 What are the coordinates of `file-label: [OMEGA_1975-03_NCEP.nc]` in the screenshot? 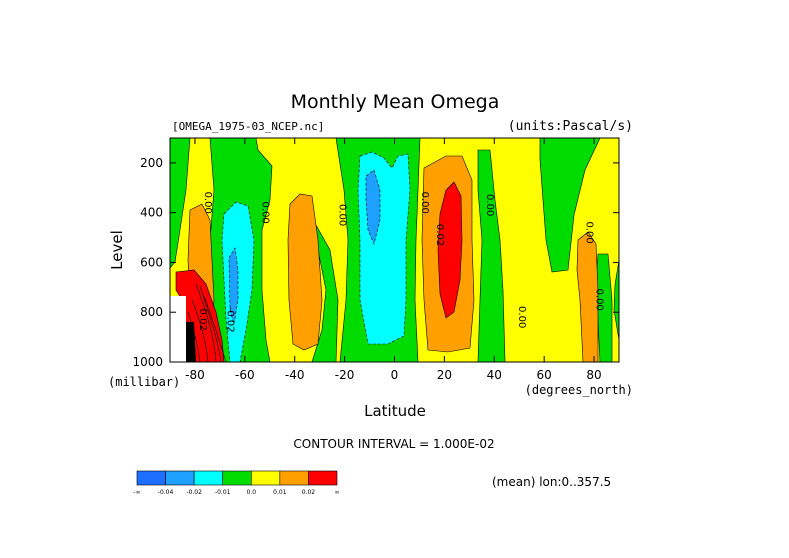 It's located at (248, 126).